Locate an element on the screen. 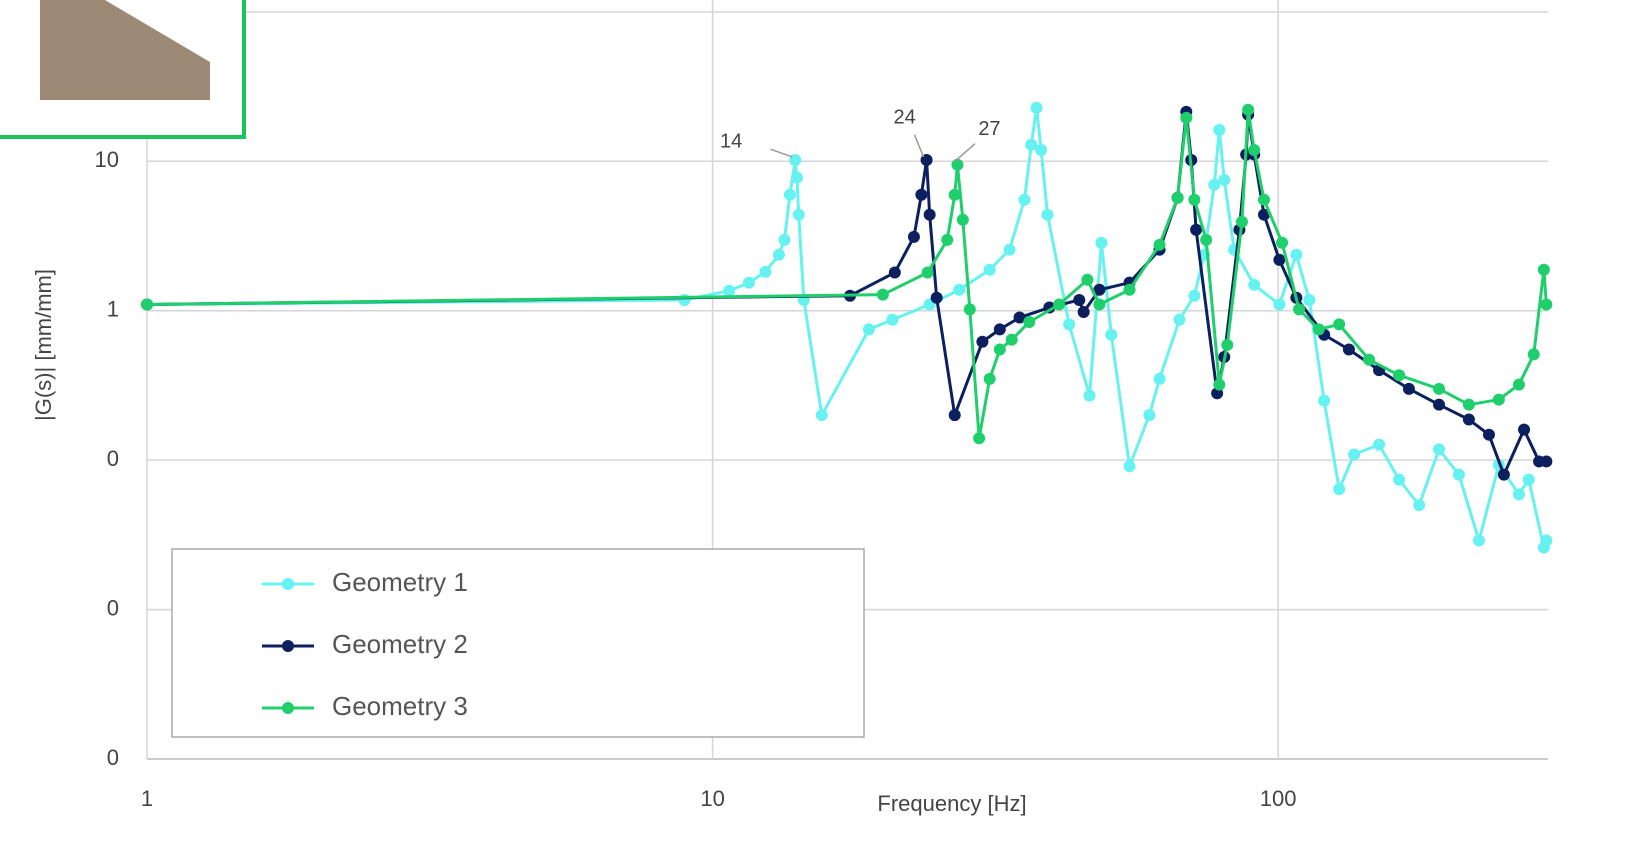 Image resolution: width=1639 pixels, height=865 pixels. legend-label: Geometry 2 is located at coordinates (400, 644).